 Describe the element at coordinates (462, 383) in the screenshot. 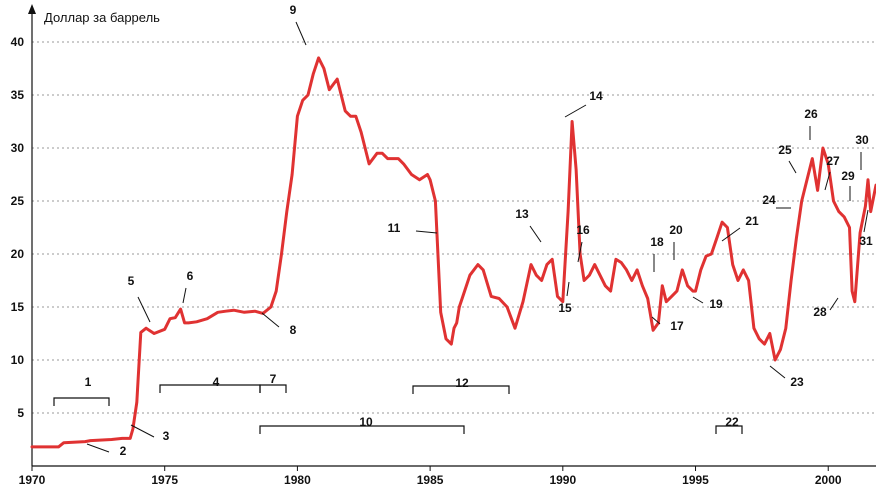

I see `period-label: 12` at that location.